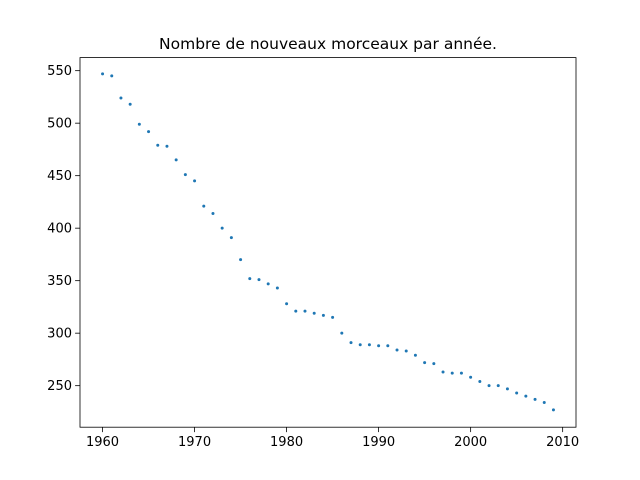 The height and width of the screenshot is (480, 640). I want to click on x-tick-label: 1990, so click(378, 442).